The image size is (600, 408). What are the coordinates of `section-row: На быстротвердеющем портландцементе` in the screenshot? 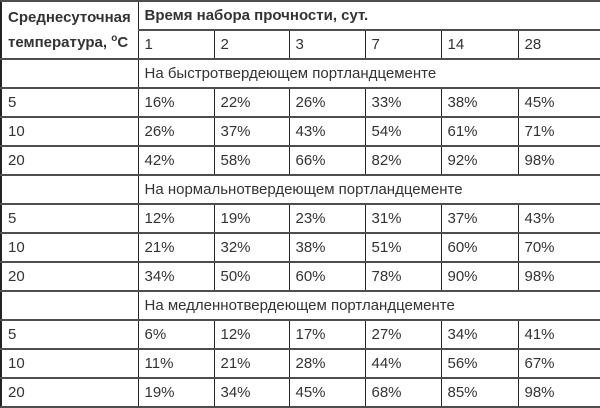 It's located at (300, 73).